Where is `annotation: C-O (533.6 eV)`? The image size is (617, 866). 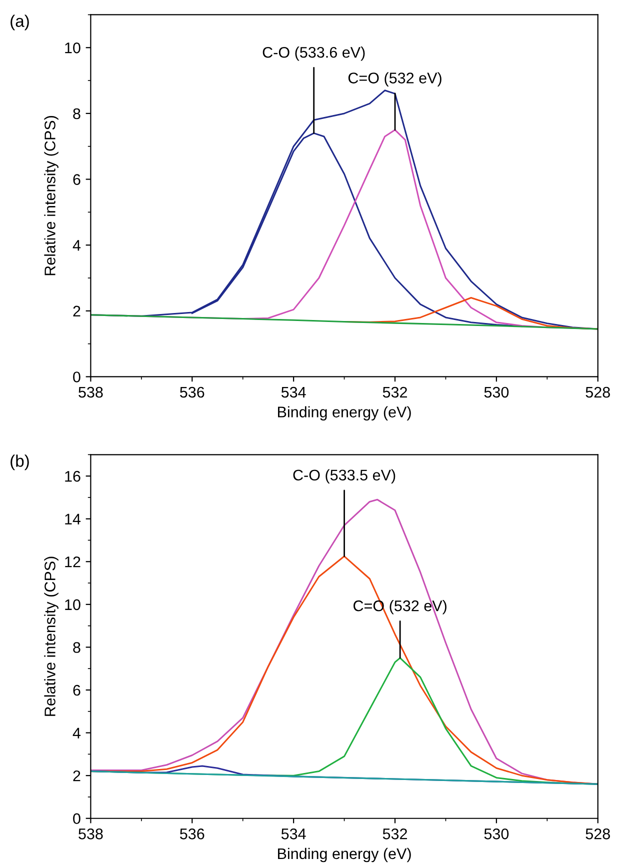
annotation: C-O (533.6 eV) is located at coordinates (313, 53).